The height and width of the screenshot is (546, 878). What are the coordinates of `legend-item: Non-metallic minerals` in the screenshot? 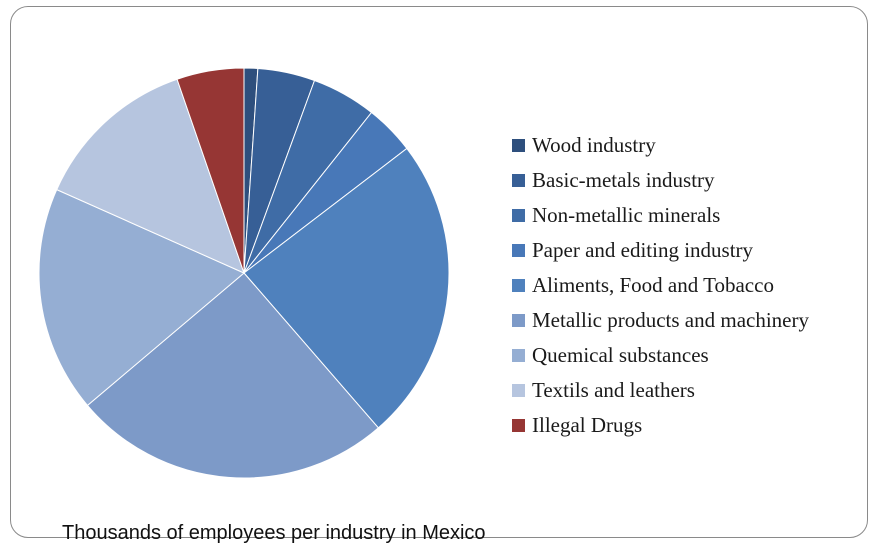 It's located at (660, 215).